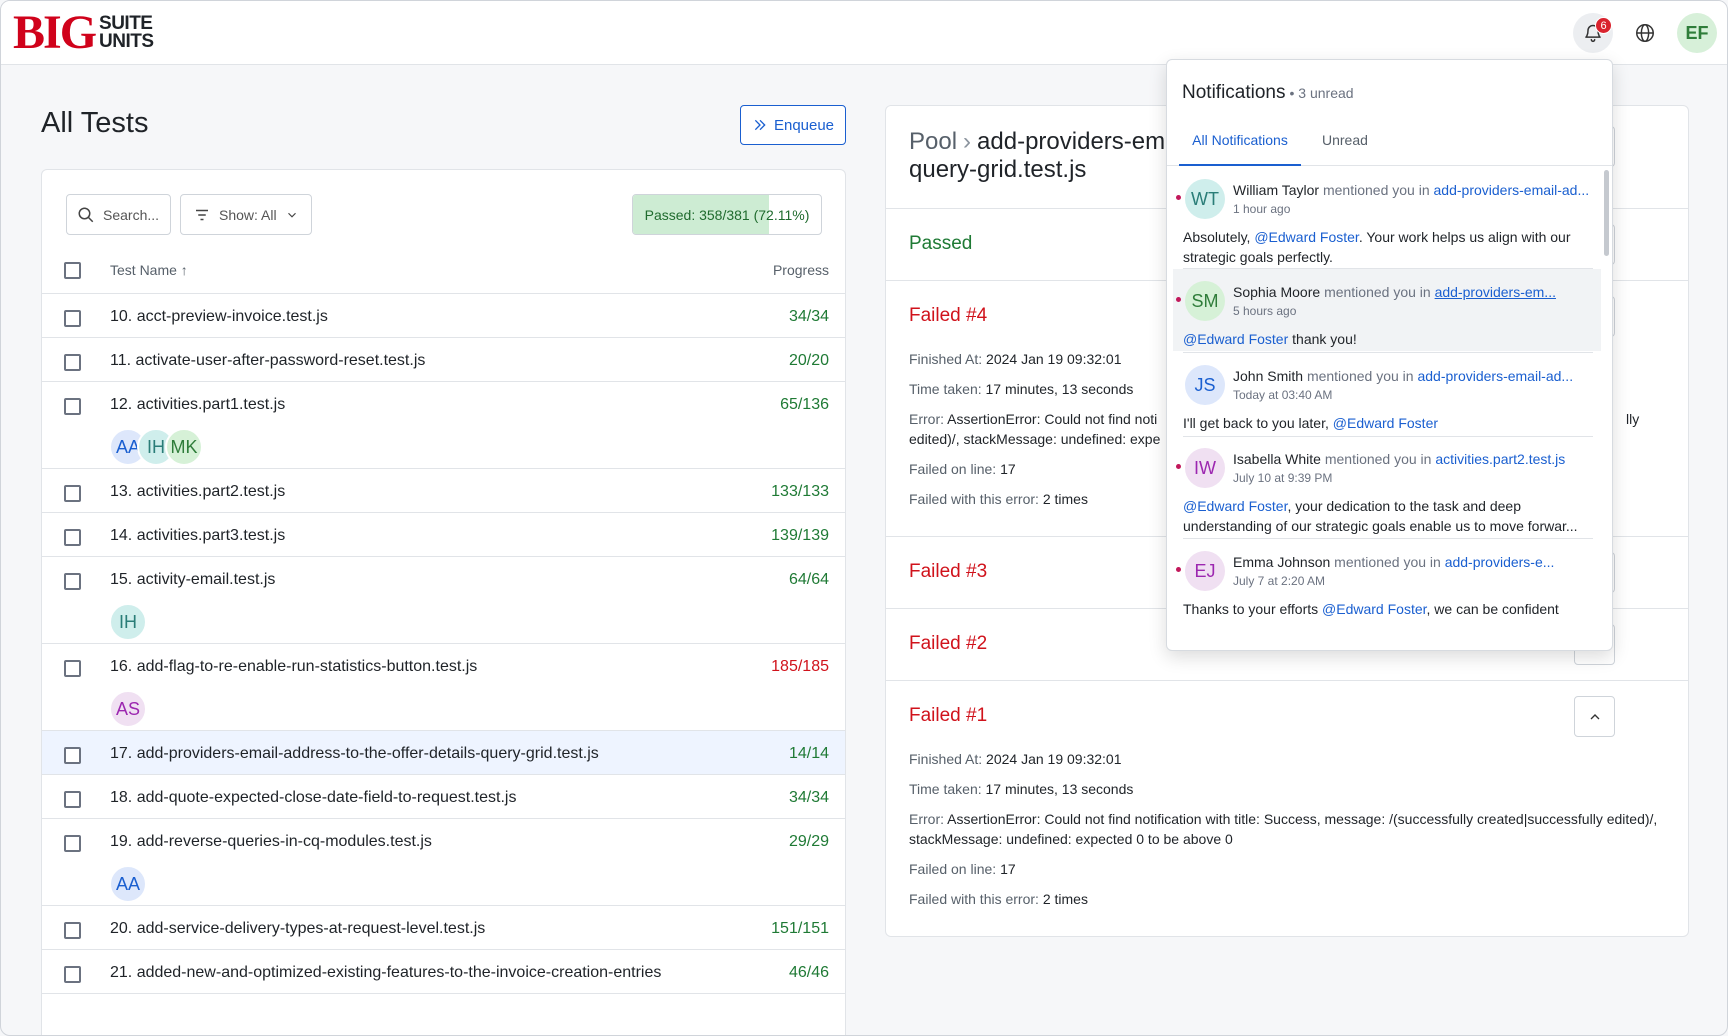 The width and height of the screenshot is (1728, 1036). Describe the element at coordinates (1283, 478) in the screenshot. I see `notification-time: July 10 at 9:39 PM` at that location.